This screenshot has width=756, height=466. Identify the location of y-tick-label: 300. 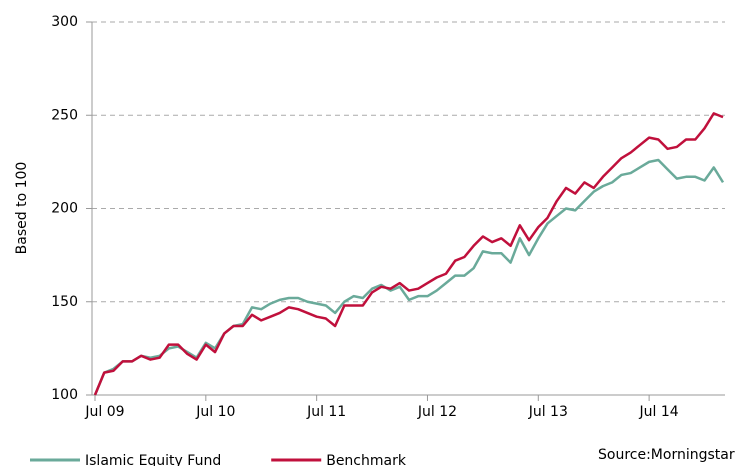
(64, 22).